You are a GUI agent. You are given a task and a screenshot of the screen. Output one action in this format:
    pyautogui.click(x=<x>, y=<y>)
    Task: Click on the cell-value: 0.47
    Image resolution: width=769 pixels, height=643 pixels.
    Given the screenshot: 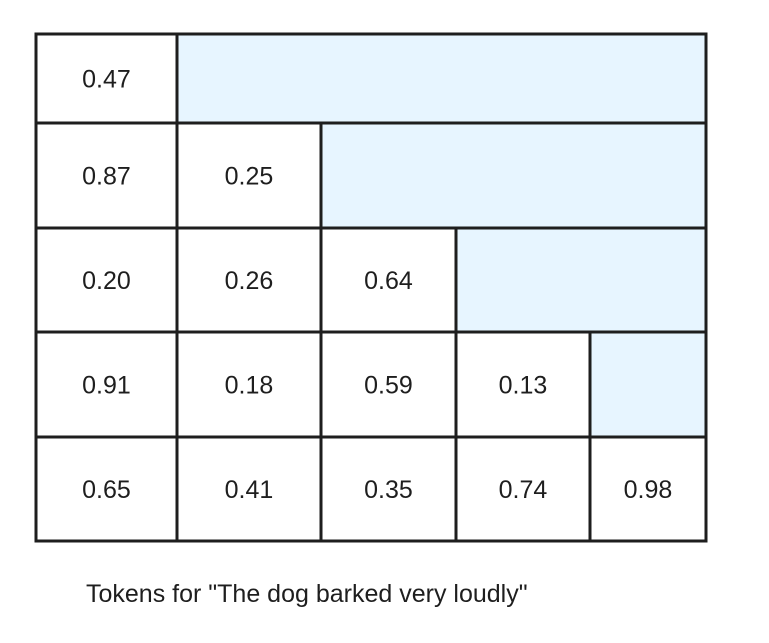 What is the action you would take?
    pyautogui.click(x=106, y=80)
    